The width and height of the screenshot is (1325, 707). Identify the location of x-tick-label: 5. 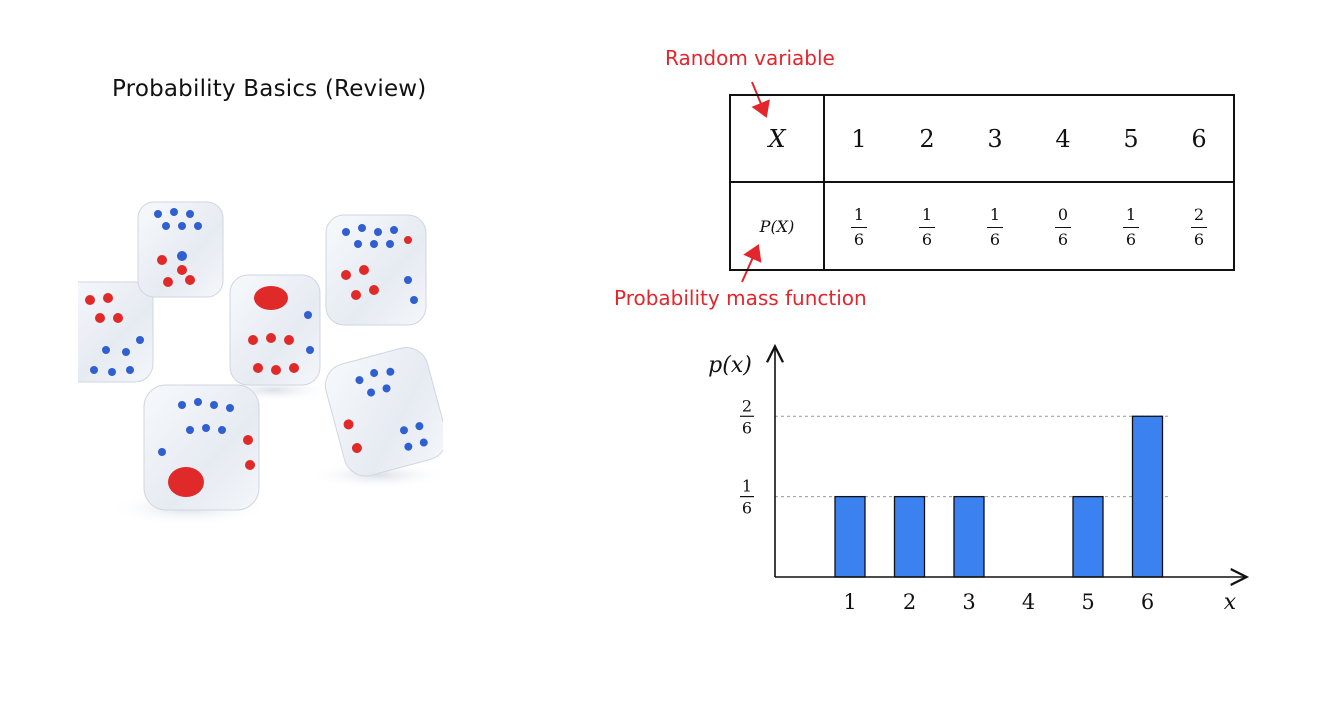
(1087, 602).